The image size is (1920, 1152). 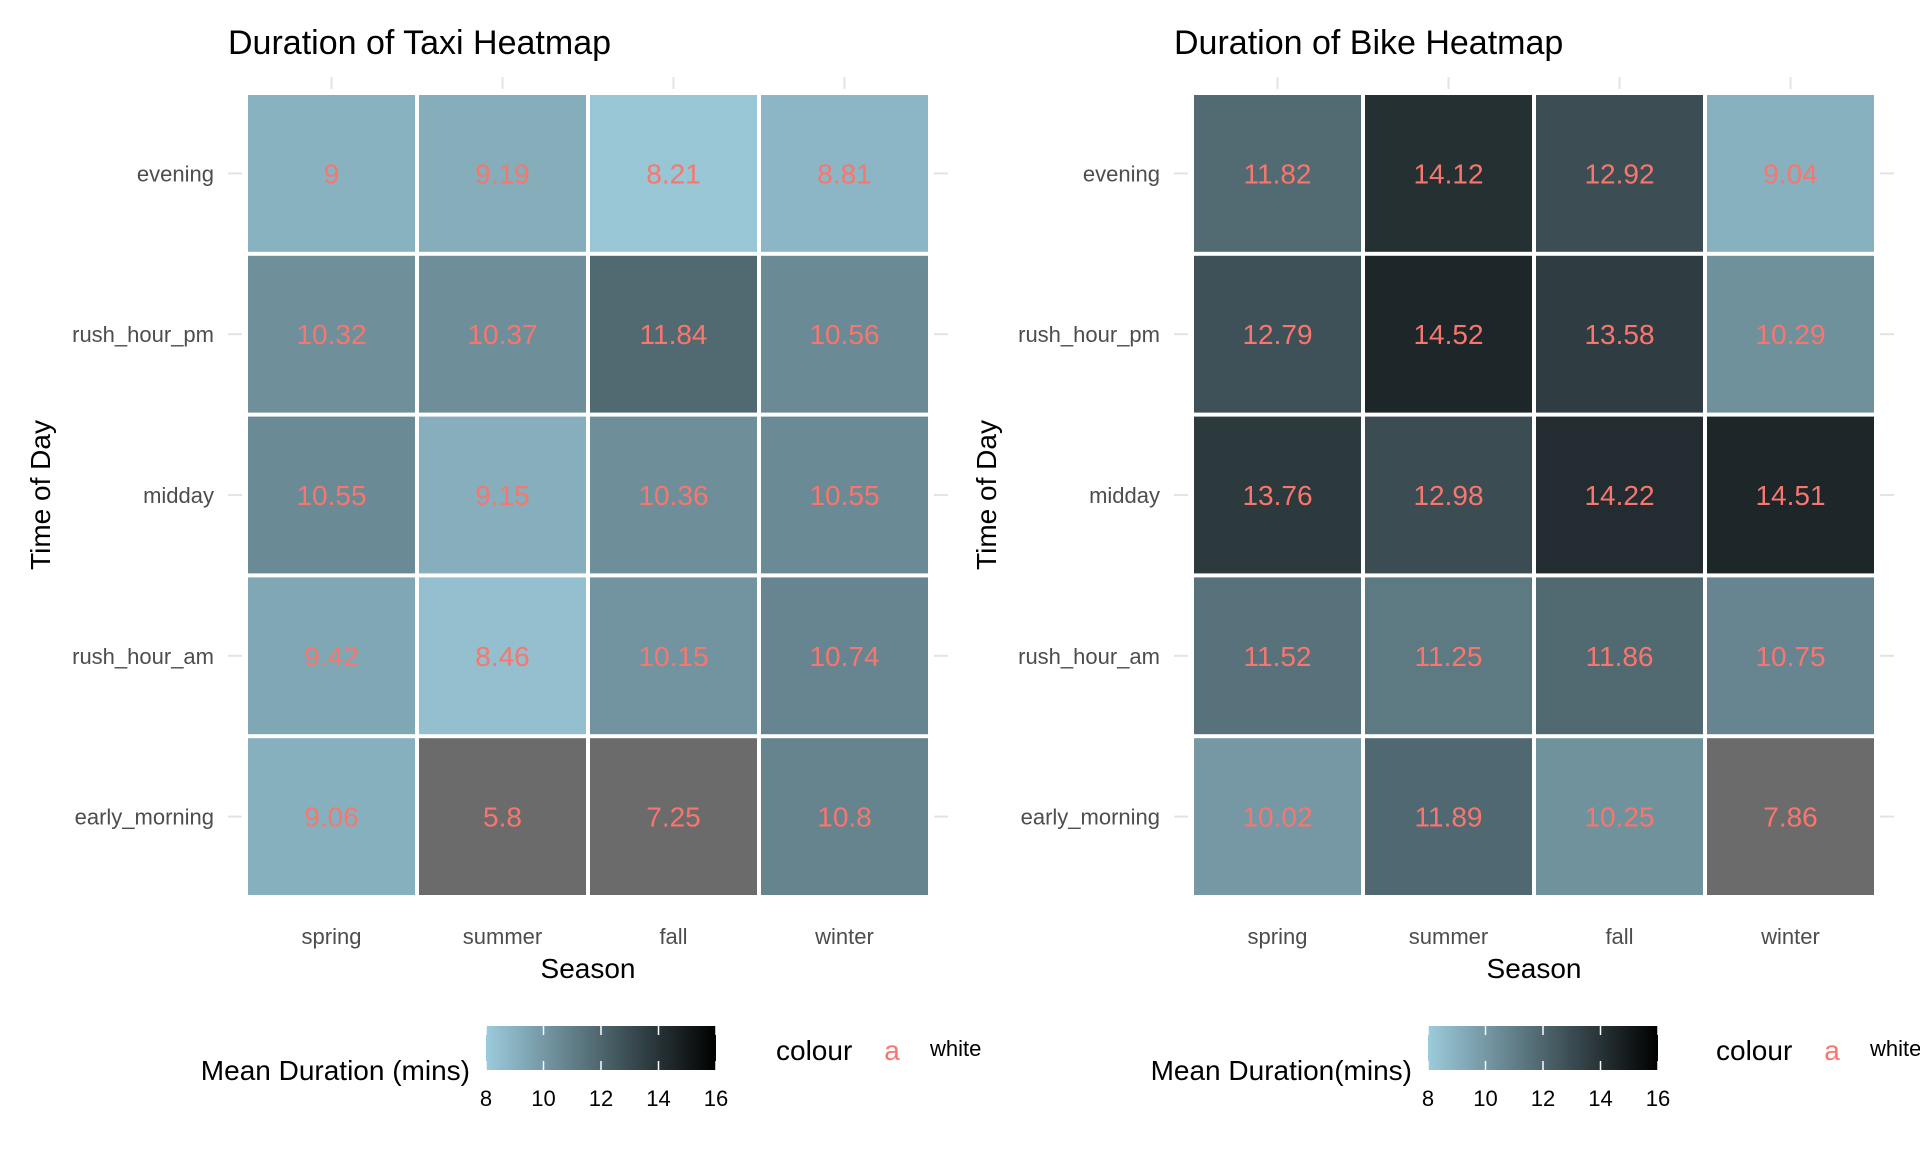 I want to click on cell-value-label: 12.92, so click(x=1619, y=173).